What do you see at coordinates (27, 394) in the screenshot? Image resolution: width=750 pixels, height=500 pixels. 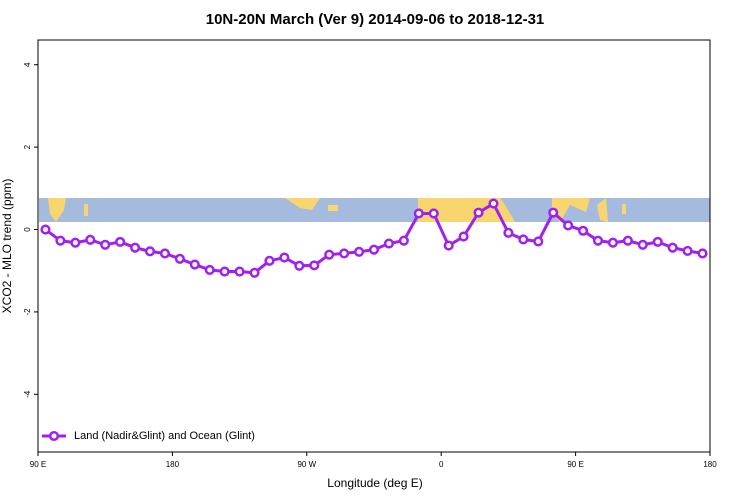 I see `y-tick-label: -4` at bounding box center [27, 394].